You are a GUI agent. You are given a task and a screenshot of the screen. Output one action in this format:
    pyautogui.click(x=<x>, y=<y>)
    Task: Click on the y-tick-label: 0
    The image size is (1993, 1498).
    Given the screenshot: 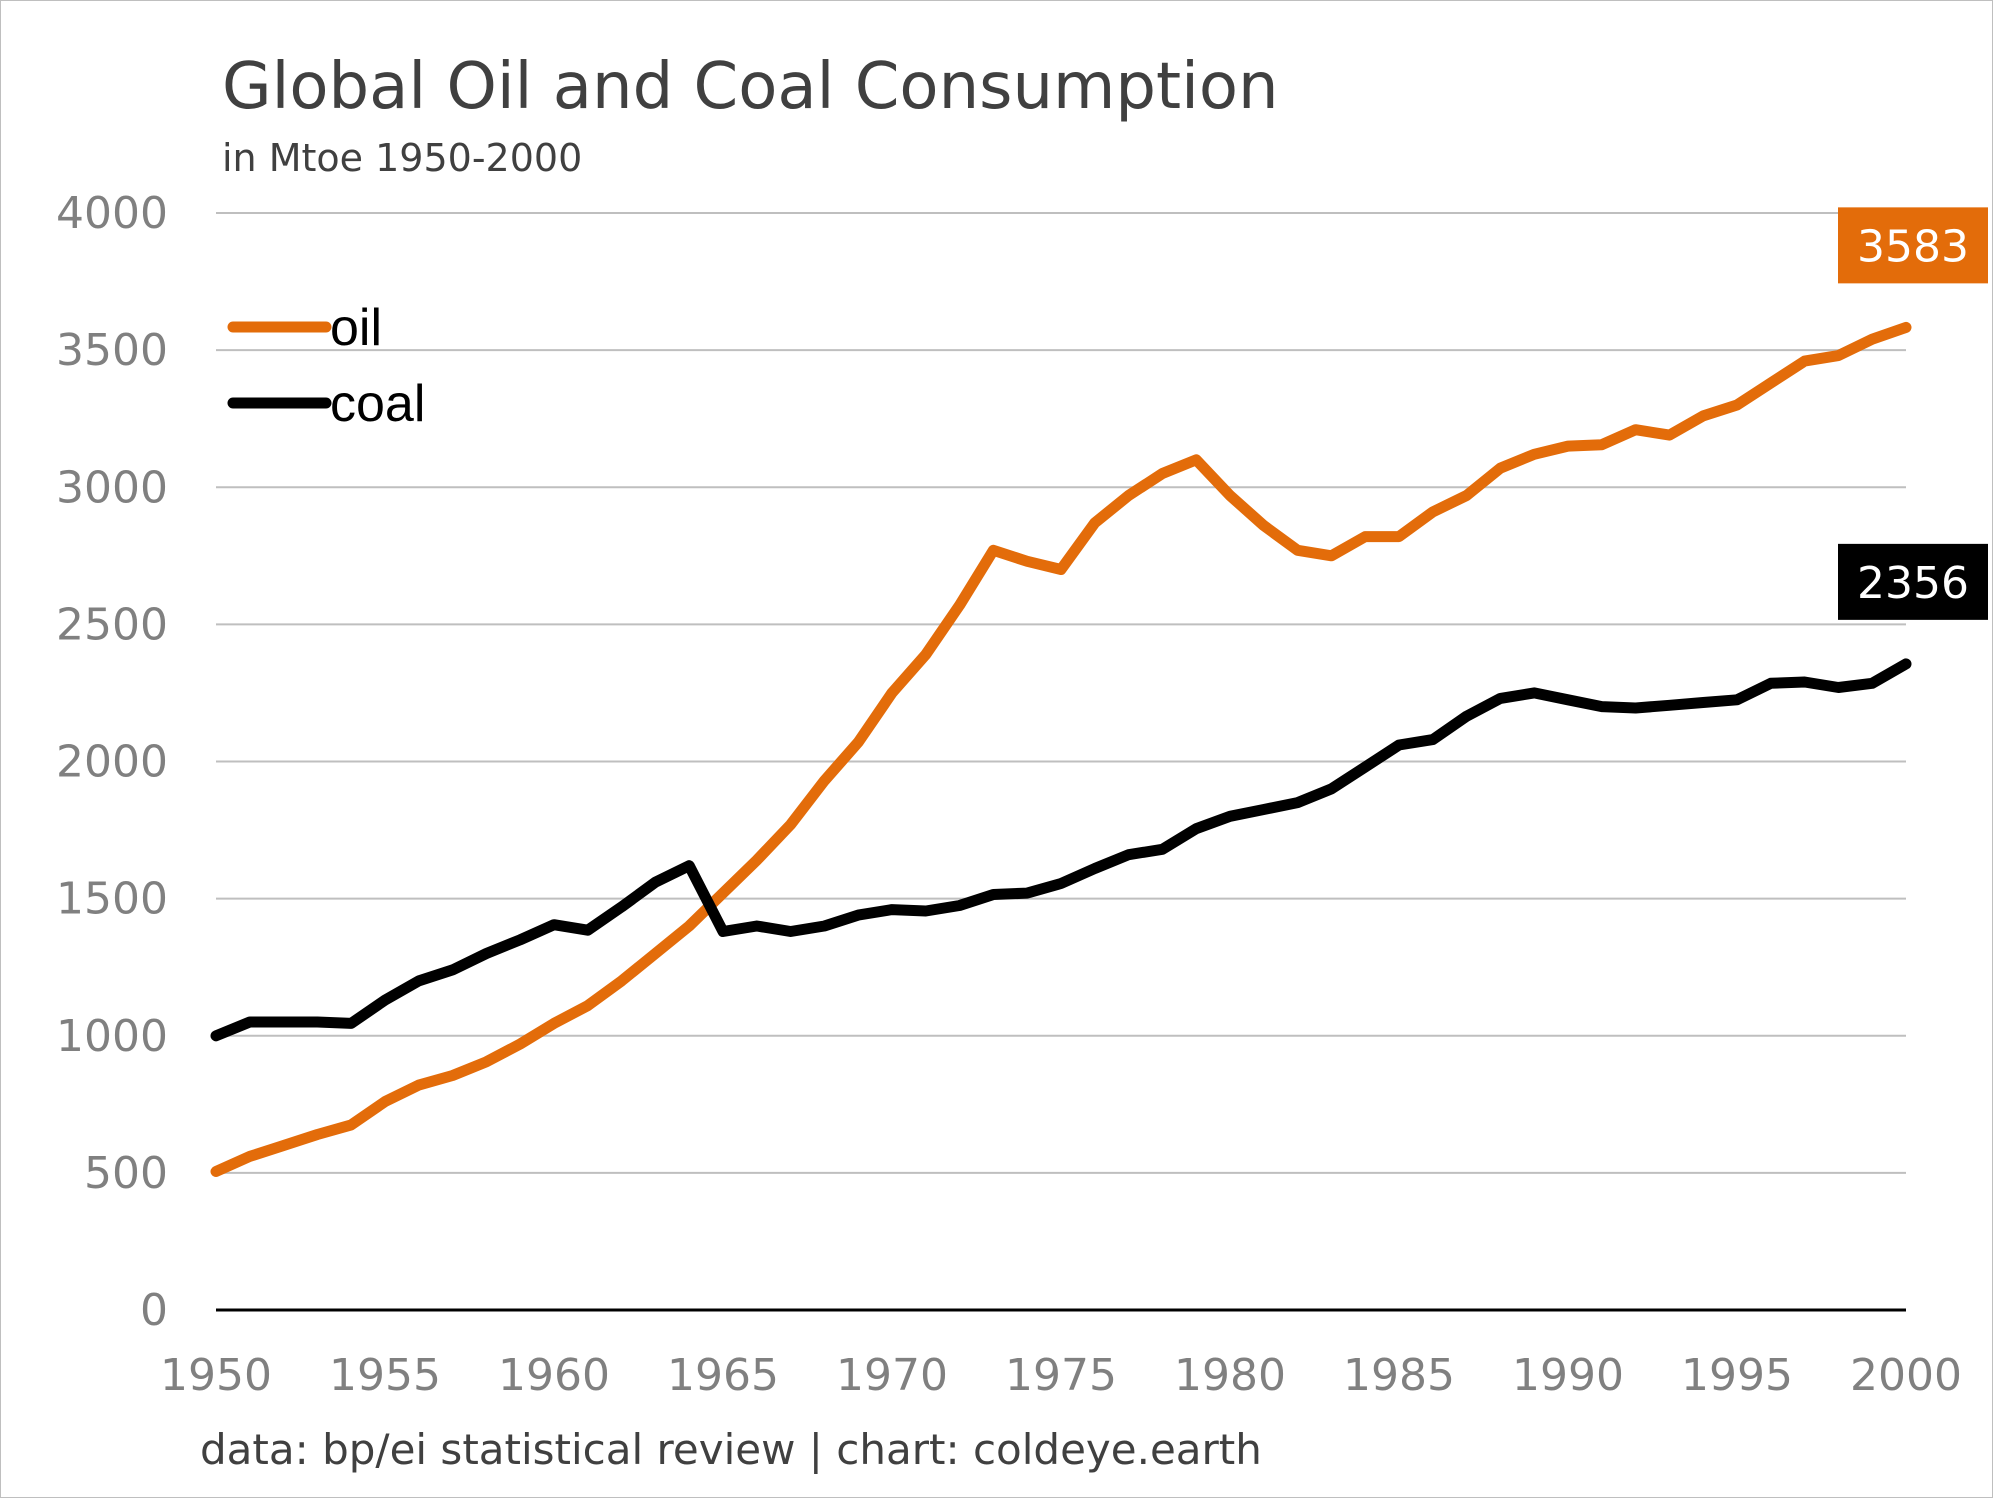 What is the action you would take?
    pyautogui.click(x=154, y=1310)
    